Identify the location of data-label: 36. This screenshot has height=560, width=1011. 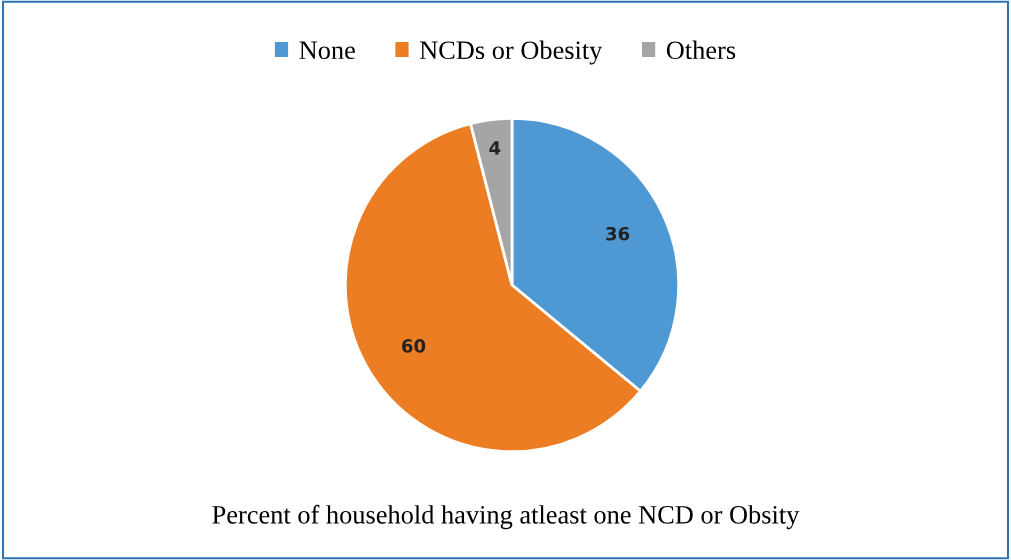
(618, 233).